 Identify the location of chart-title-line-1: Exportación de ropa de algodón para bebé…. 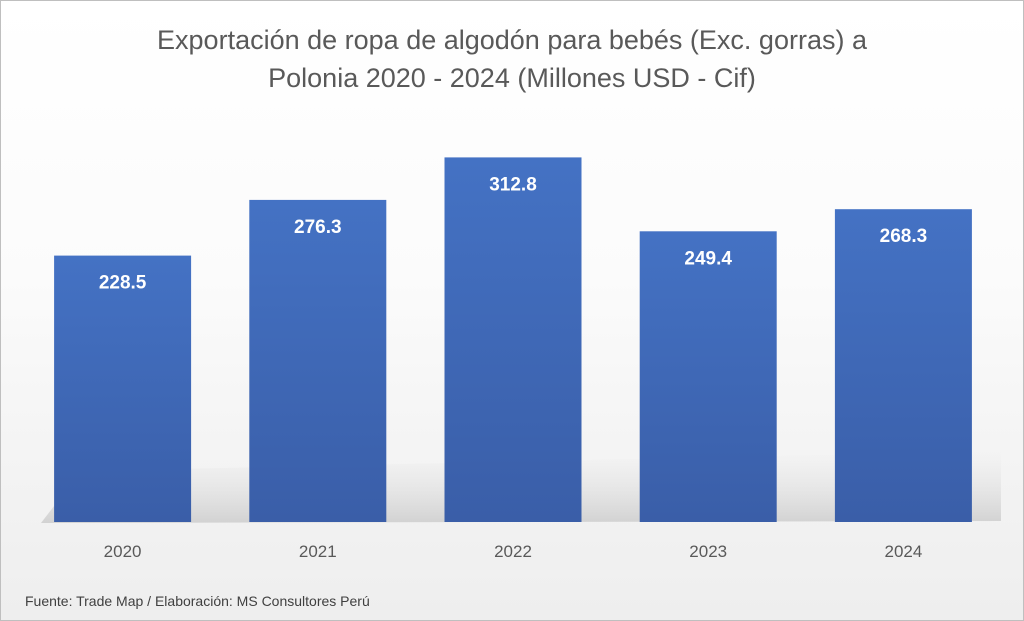
(512, 40).